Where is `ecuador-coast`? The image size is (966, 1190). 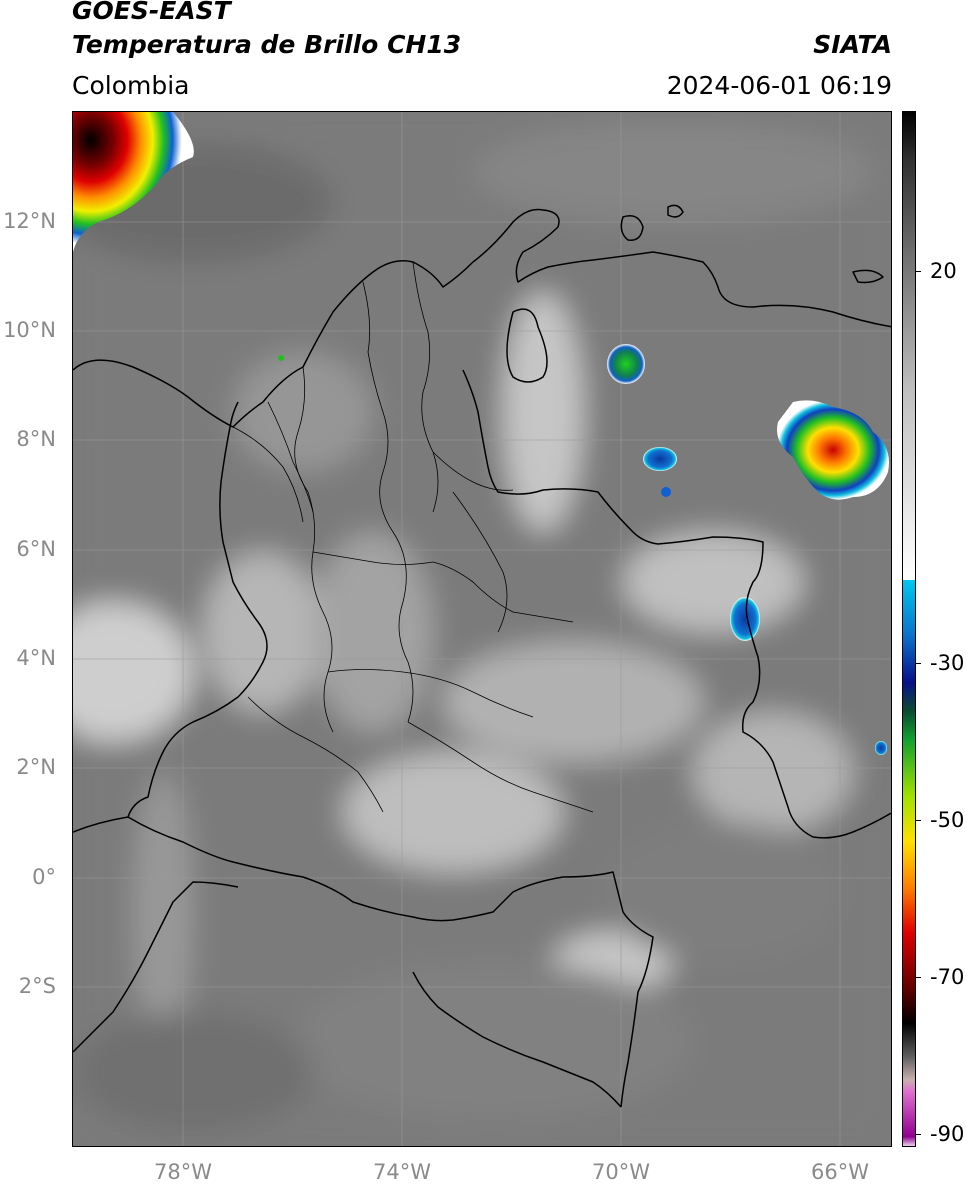
ecuador-coast is located at coordinates (101, 824).